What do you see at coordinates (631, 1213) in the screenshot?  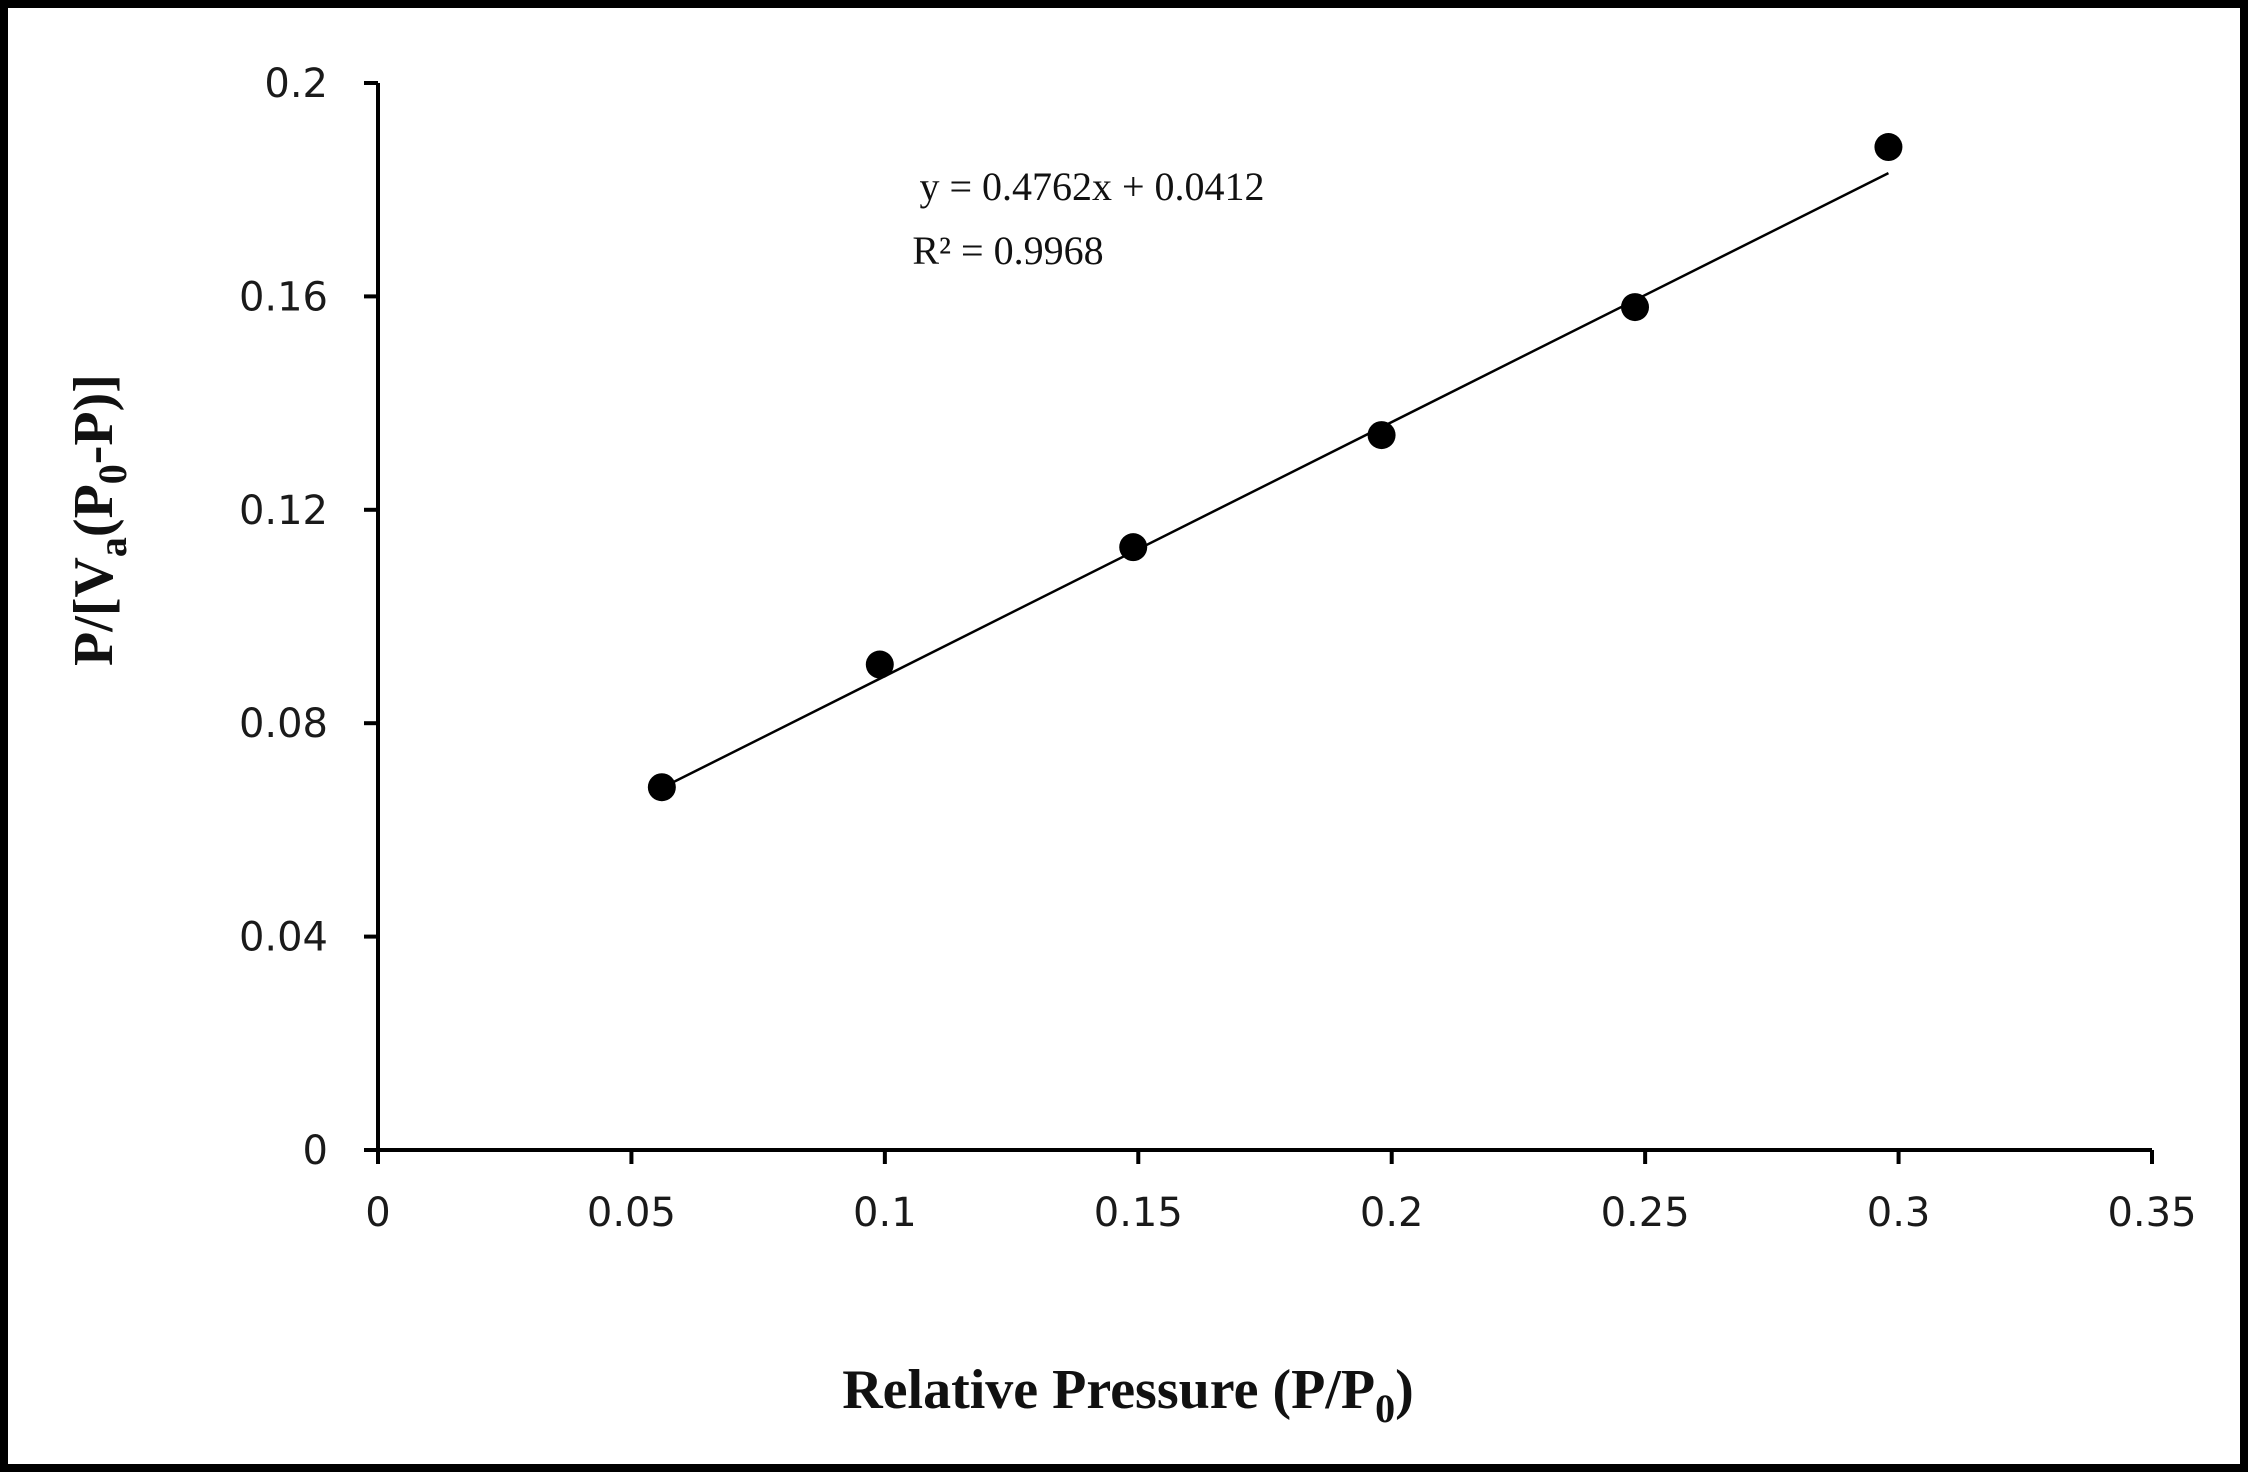 I see `x-tick-label: 0.05` at bounding box center [631, 1213].